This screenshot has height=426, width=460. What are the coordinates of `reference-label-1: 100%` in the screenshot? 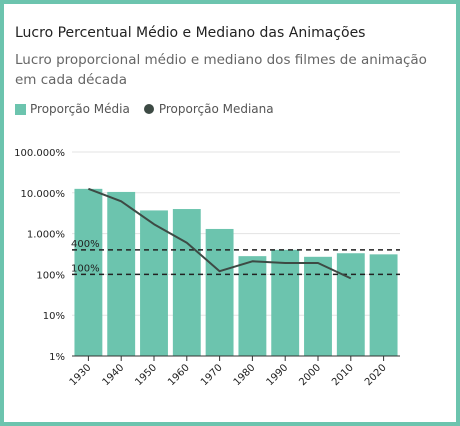 It's located at (85, 268).